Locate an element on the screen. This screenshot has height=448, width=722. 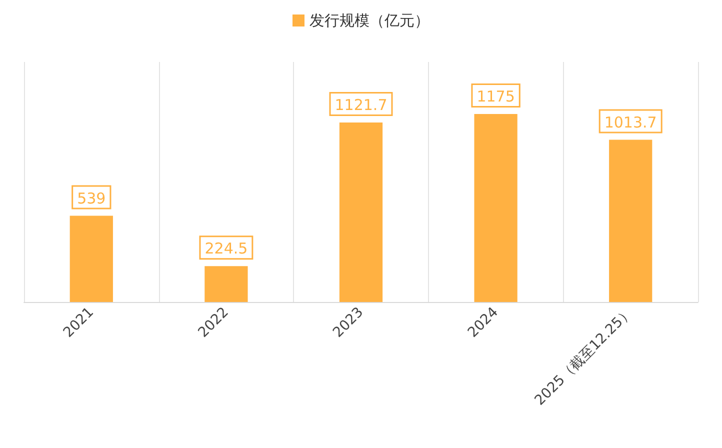
data-label: 1175 is located at coordinates (495, 97).